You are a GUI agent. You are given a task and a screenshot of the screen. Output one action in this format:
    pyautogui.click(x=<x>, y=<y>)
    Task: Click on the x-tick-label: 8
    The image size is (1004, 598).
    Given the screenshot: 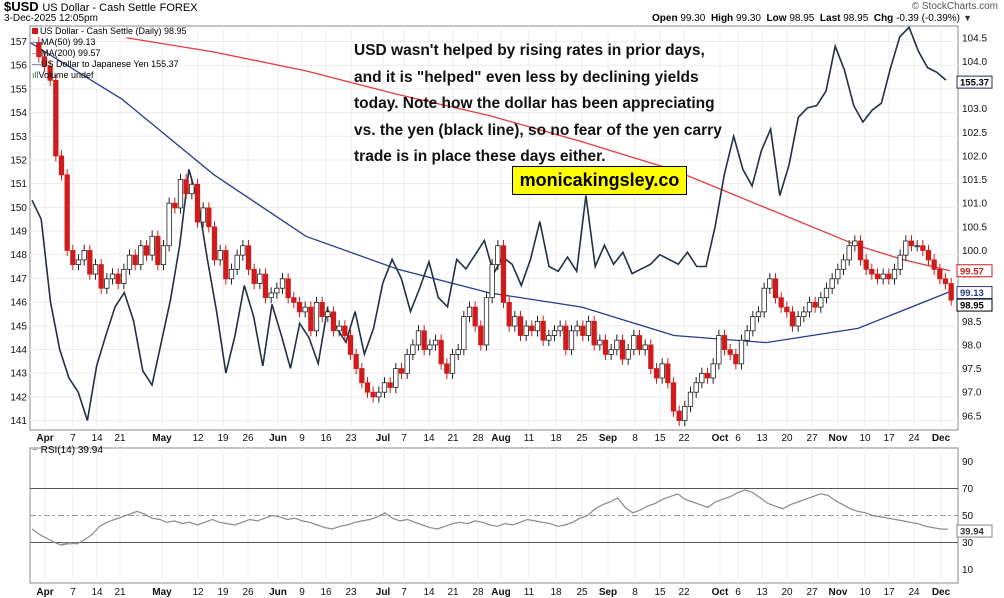 What is the action you would take?
    pyautogui.click(x=635, y=438)
    